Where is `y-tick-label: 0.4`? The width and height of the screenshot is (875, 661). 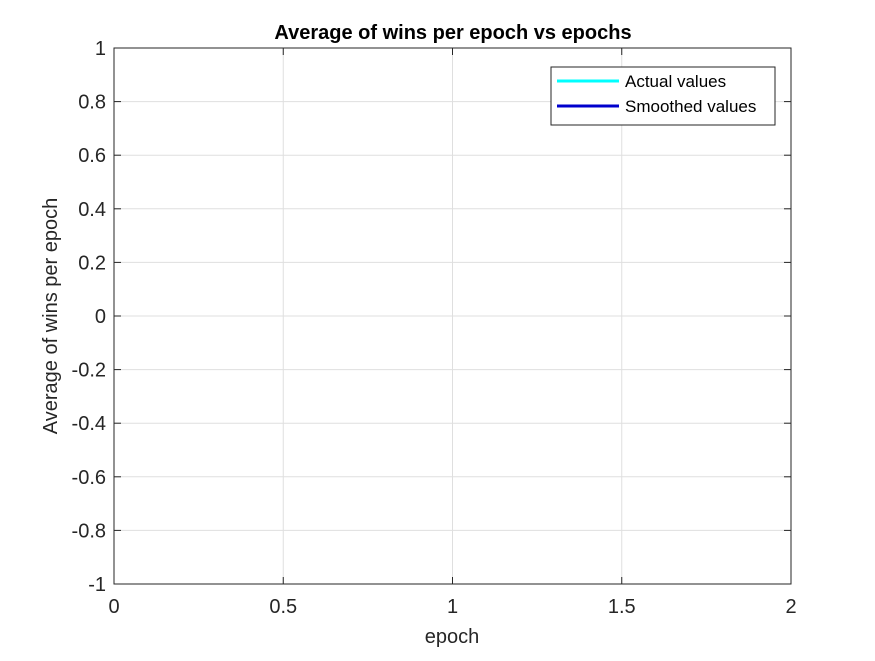 y-tick-label: 0.4 is located at coordinates (92, 210).